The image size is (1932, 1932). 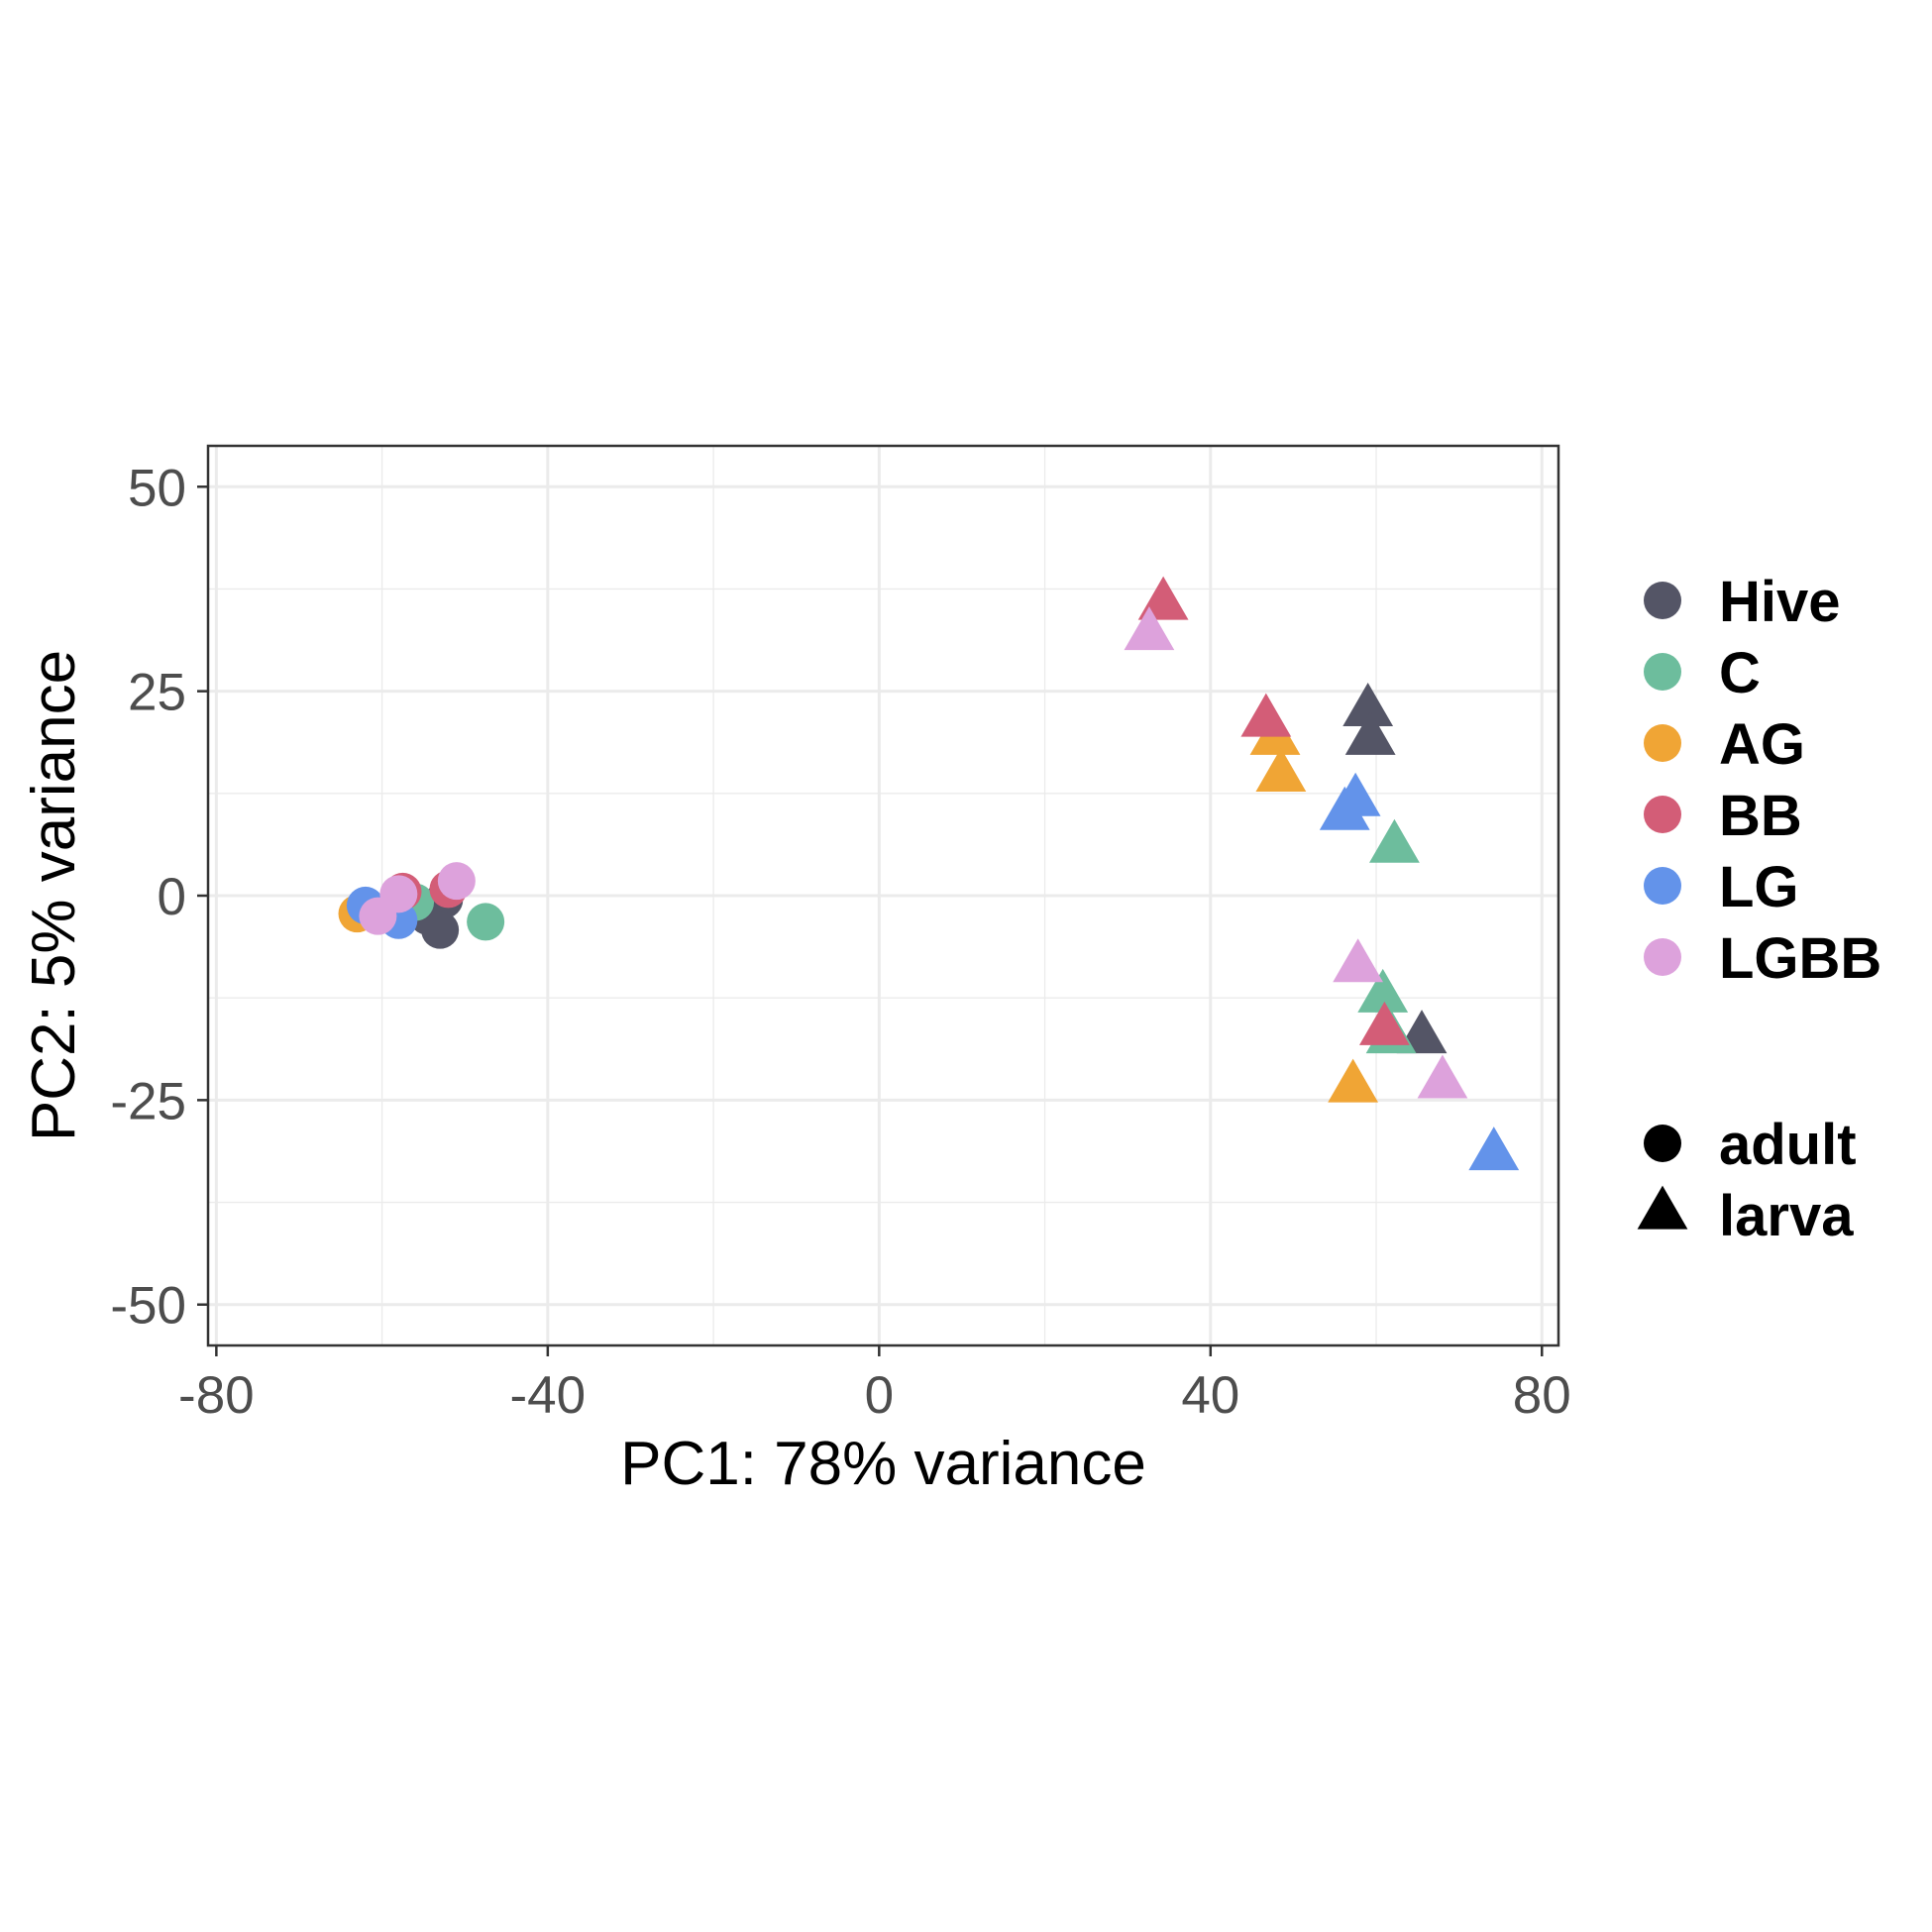 I want to click on legend-label-ag: AG, so click(x=1762, y=744).